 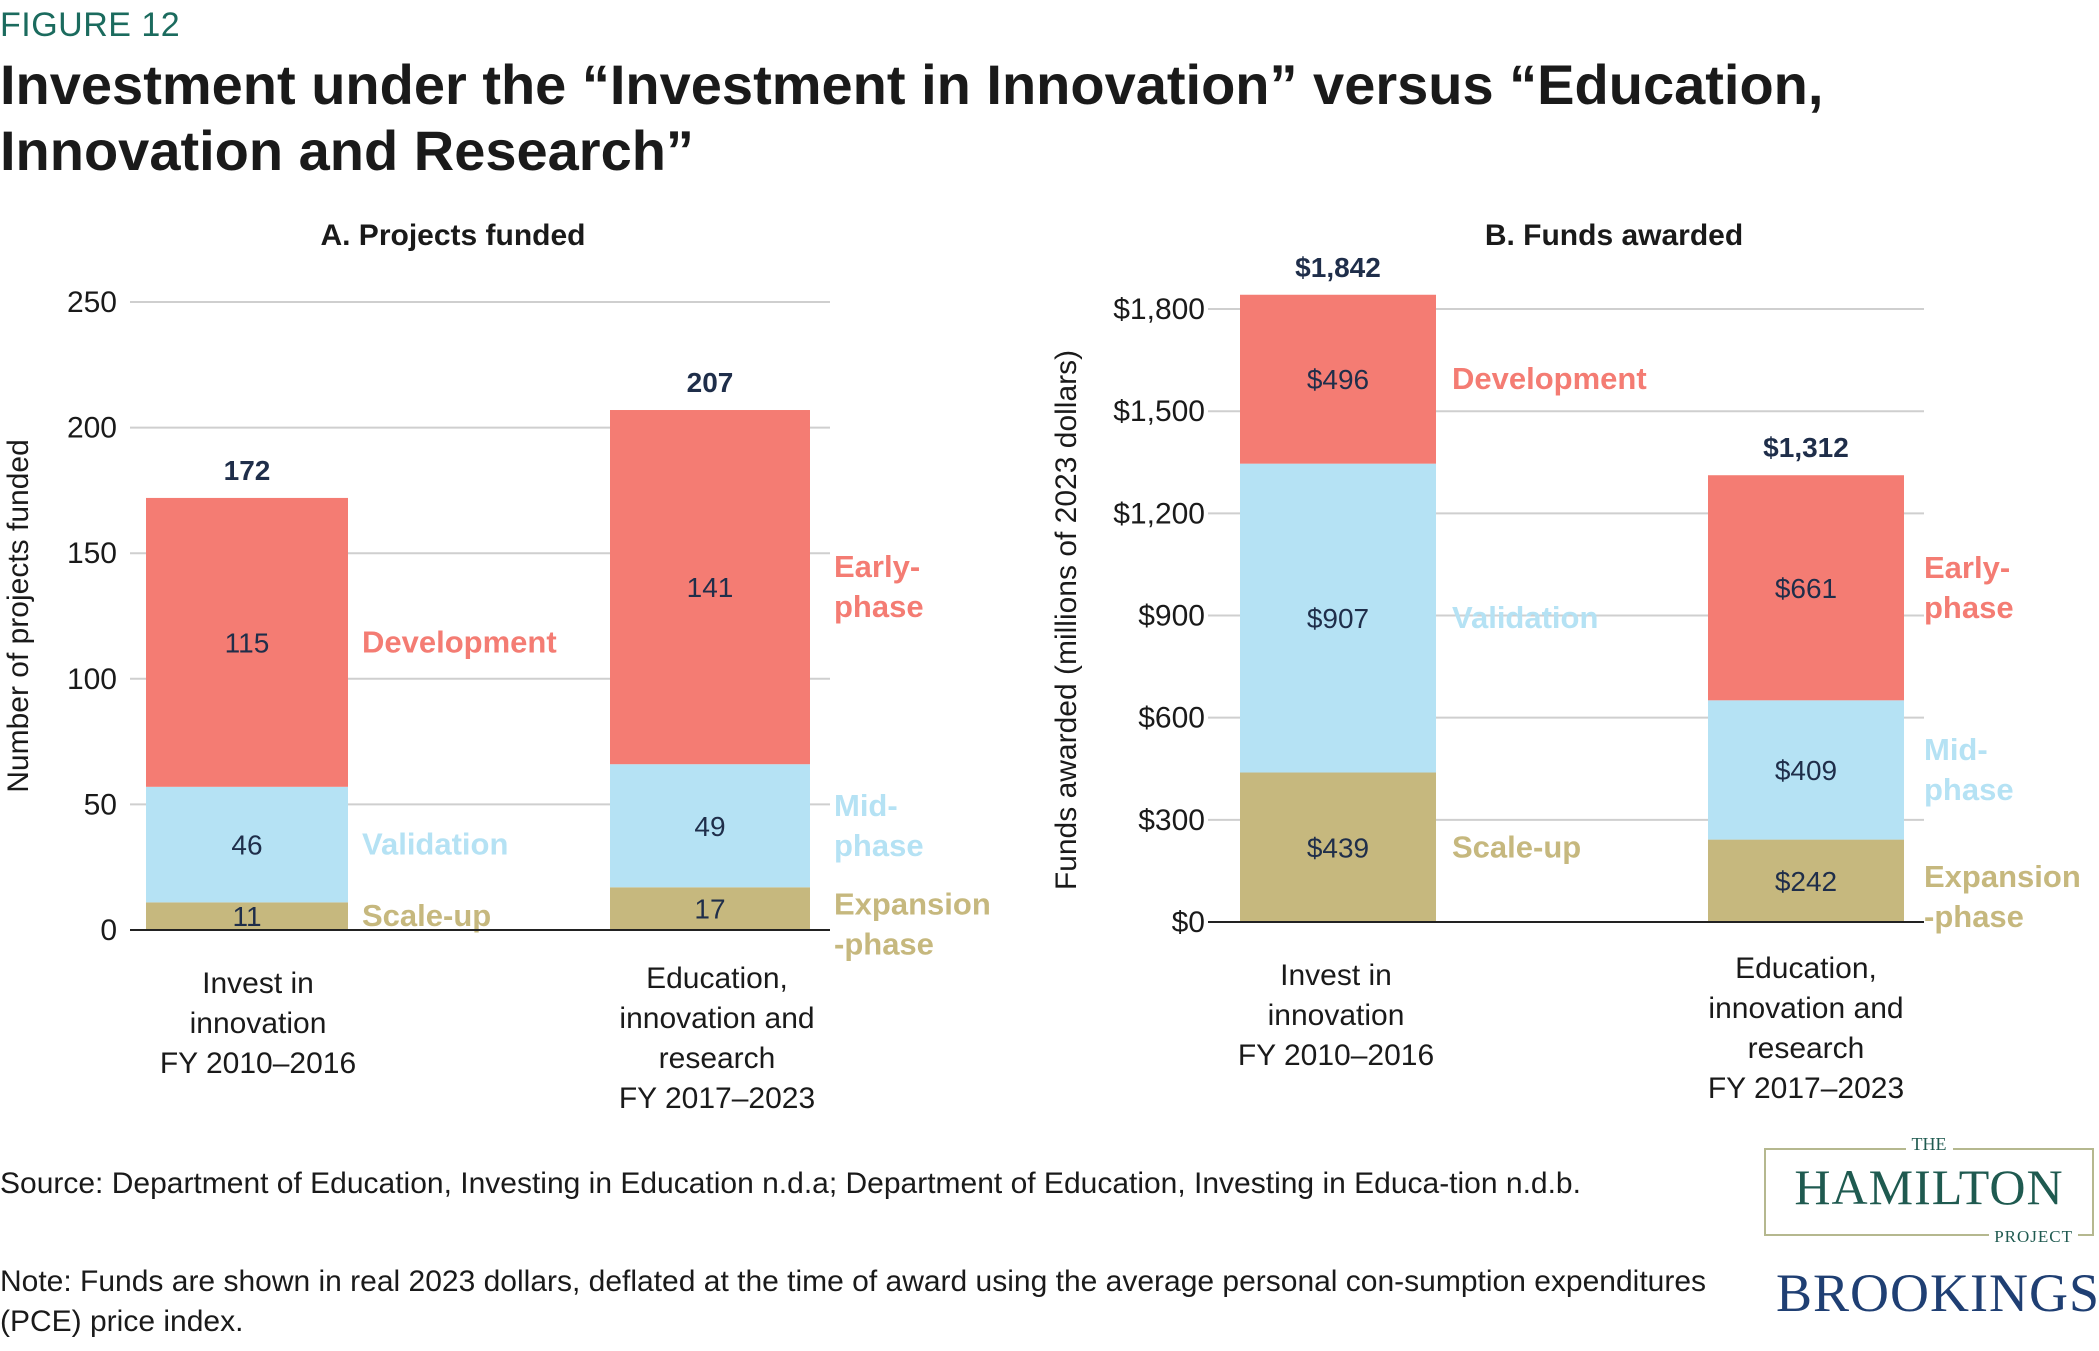 What do you see at coordinates (1171, 718) in the screenshot?
I see `y-tick-label: $600` at bounding box center [1171, 718].